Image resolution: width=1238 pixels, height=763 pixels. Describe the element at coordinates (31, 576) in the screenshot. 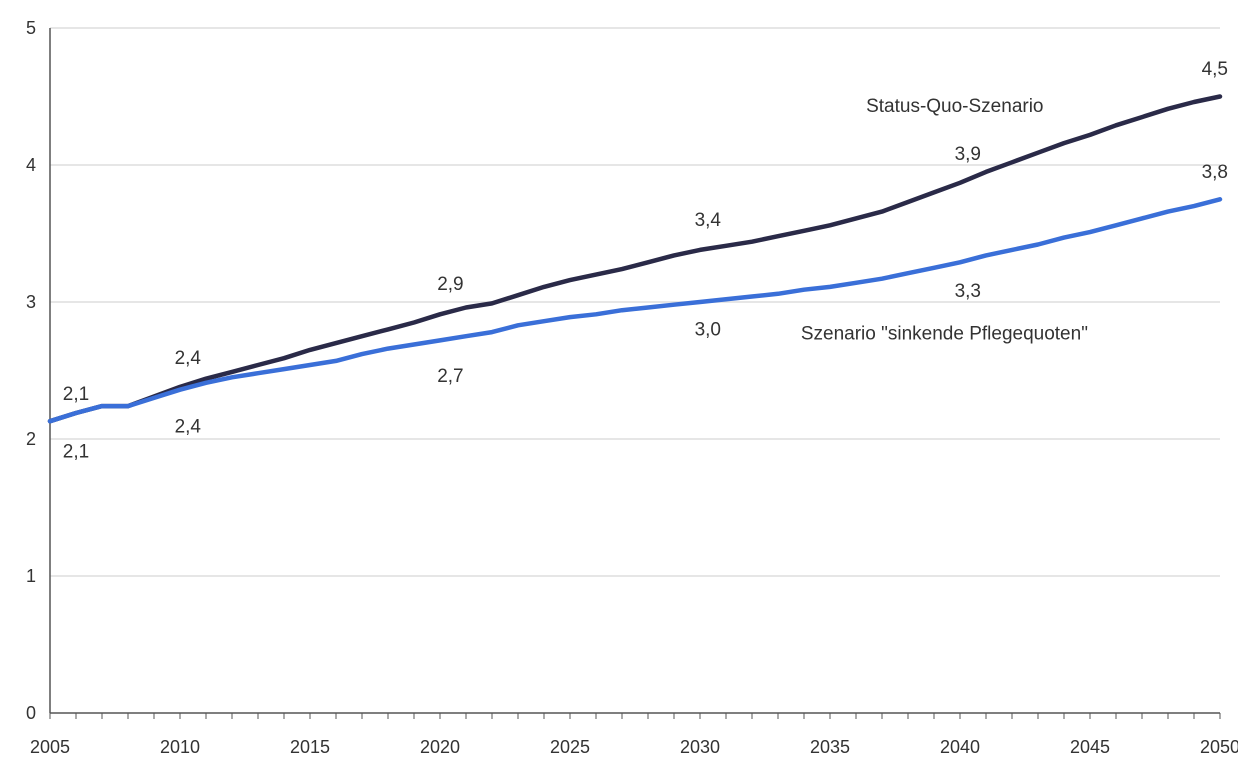

I see `y-tick-label: 1` at that location.